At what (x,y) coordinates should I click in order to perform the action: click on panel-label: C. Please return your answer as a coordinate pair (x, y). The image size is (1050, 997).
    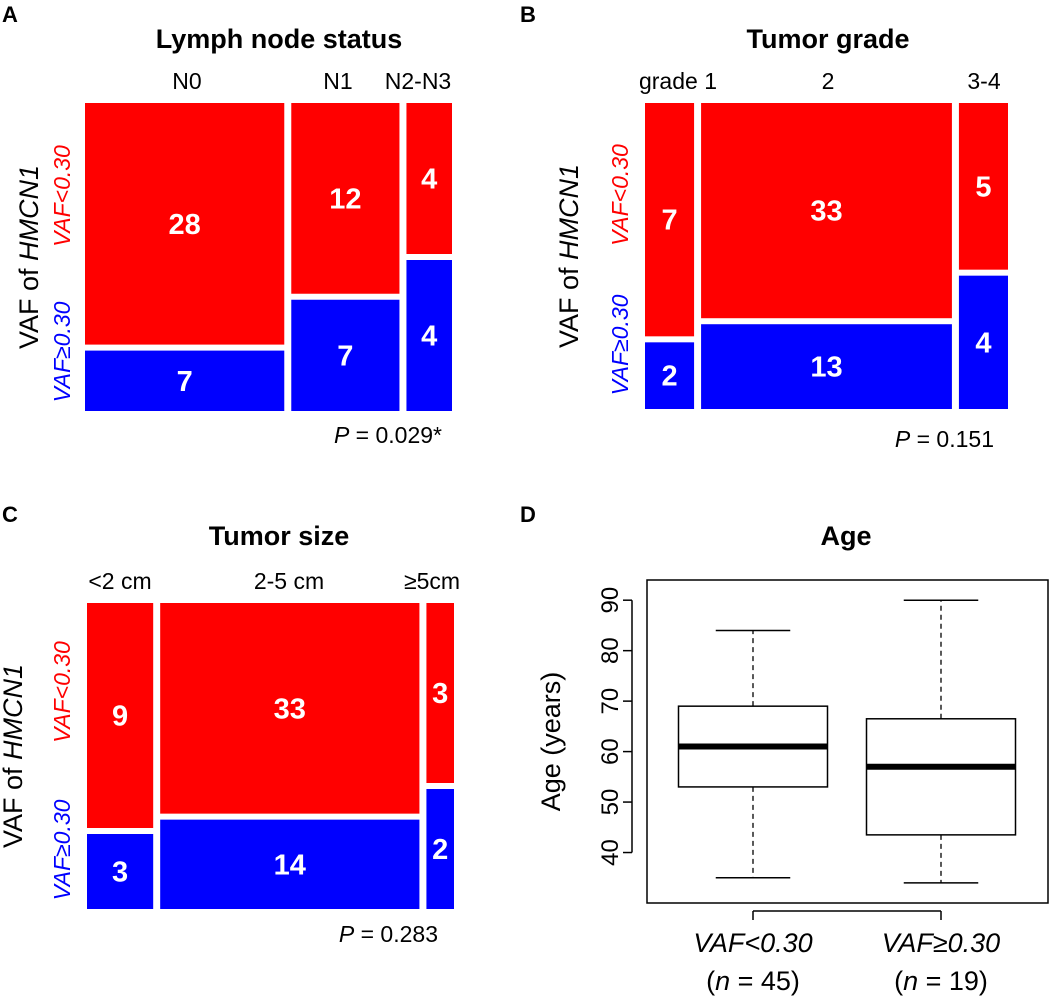
    Looking at the image, I should click on (10, 514).